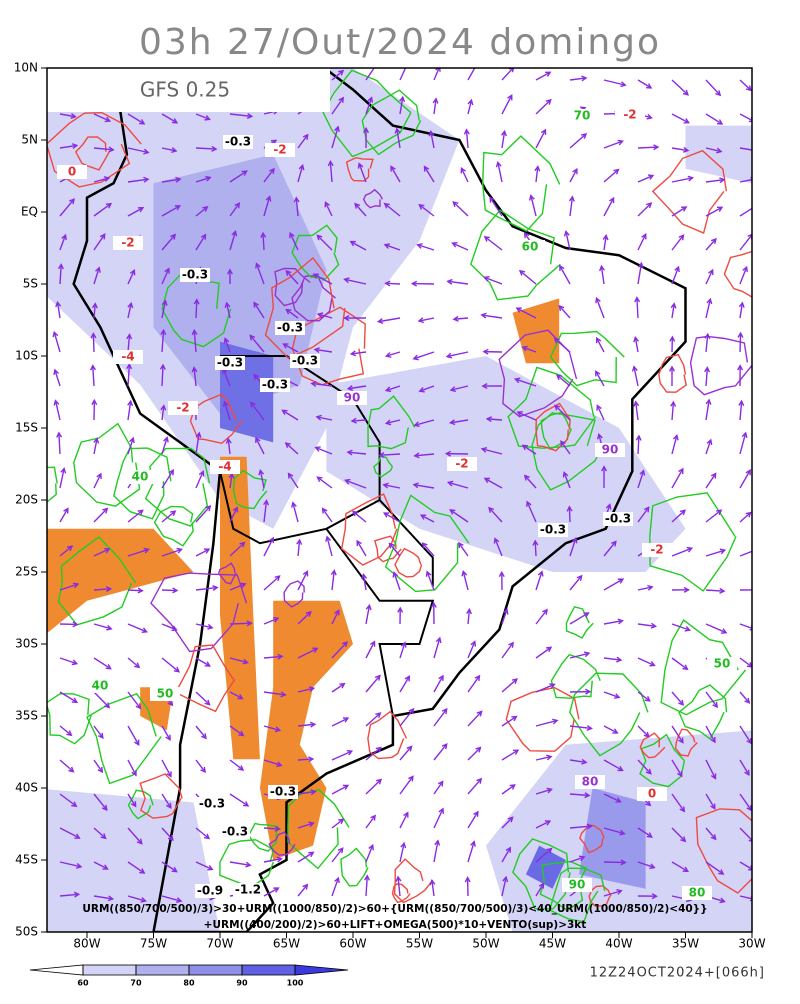  I want to click on lat-label: 25S, so click(26, 572).